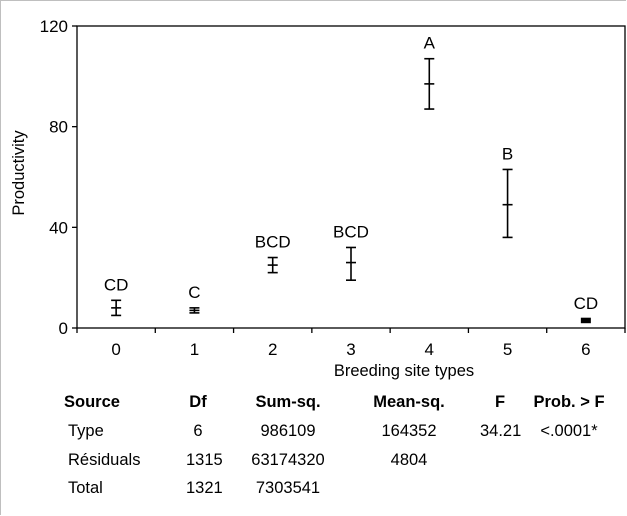 The width and height of the screenshot is (627, 516). I want to click on y-tick-label: 40, so click(58, 227).